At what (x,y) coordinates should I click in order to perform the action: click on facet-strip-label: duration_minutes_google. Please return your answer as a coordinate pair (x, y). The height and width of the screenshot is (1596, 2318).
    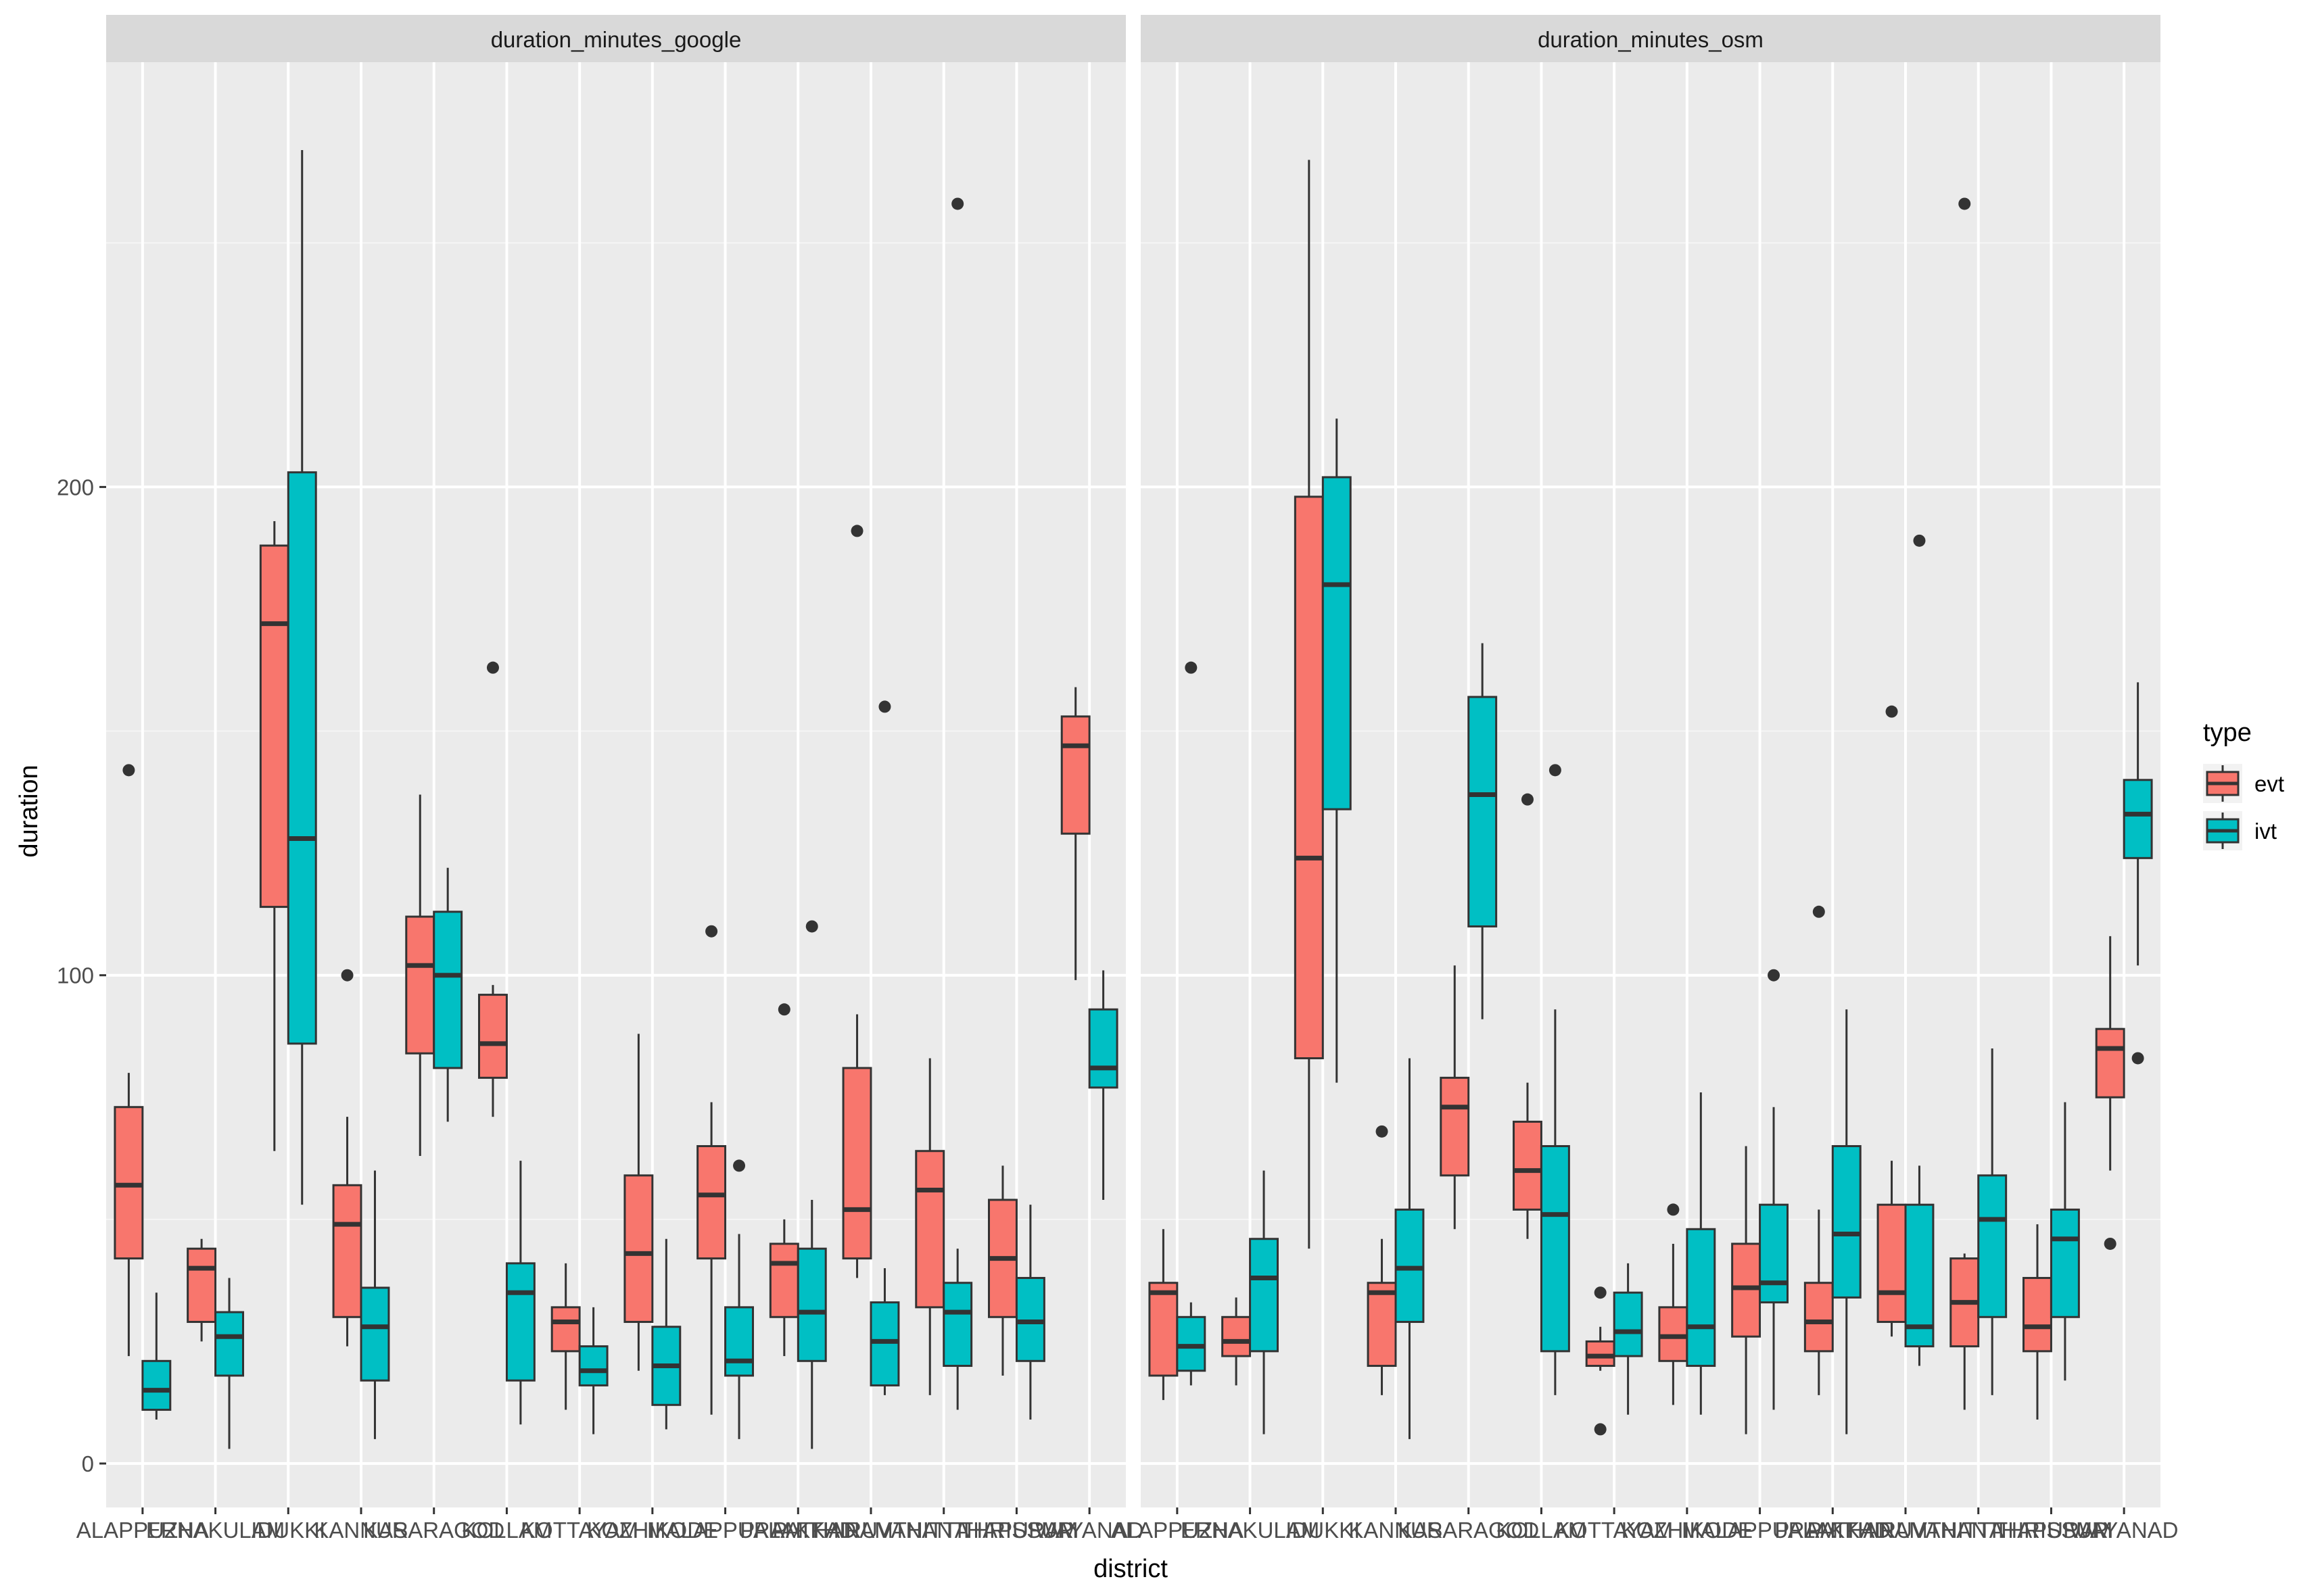
    Looking at the image, I should click on (616, 39).